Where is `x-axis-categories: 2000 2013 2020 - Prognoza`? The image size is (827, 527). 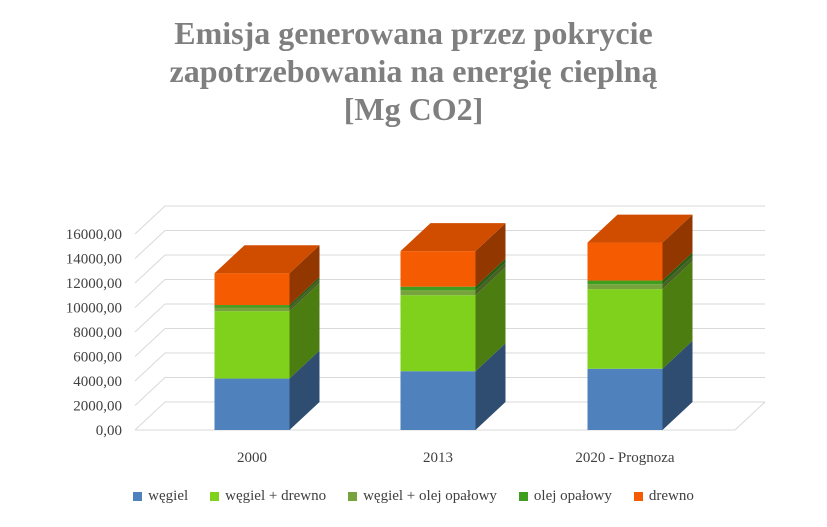
x-axis-categories: 2000 2013 2020 - Prognoza is located at coordinates (456, 458).